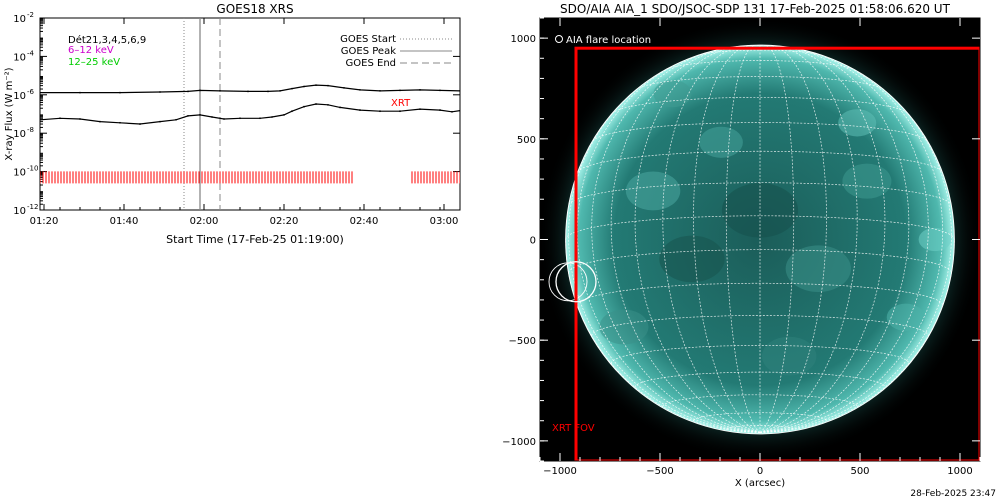  Describe the element at coordinates (19, 57) in the screenshot. I see `lc-ytick-label-4: 10` at that location.